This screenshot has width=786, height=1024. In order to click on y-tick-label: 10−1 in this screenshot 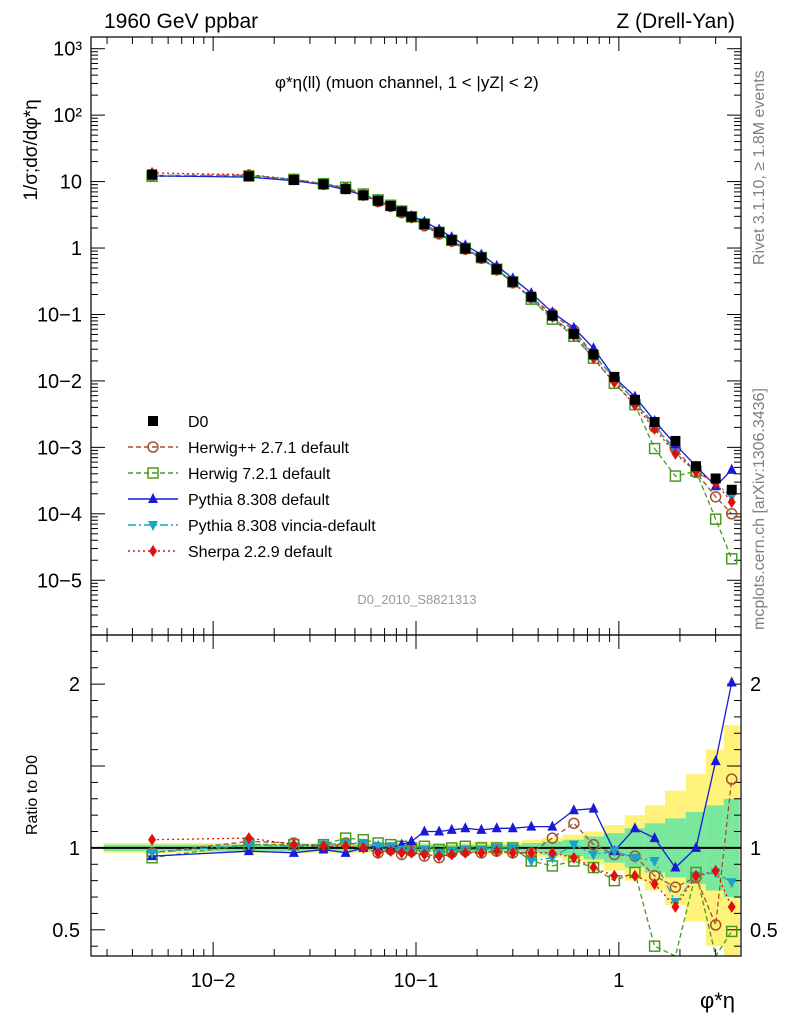, I will do `click(59, 315)`.